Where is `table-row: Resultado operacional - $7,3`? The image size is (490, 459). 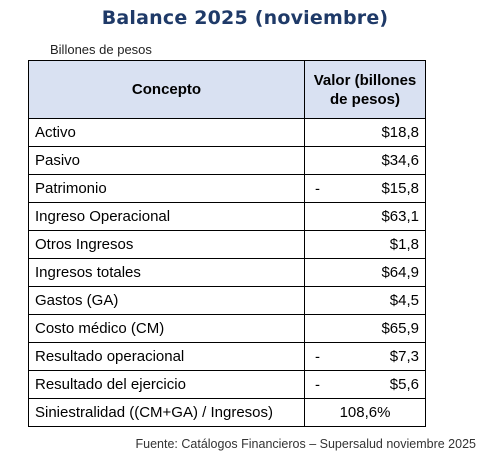
table-row: Resultado operacional - $7,3 is located at coordinates (227, 356).